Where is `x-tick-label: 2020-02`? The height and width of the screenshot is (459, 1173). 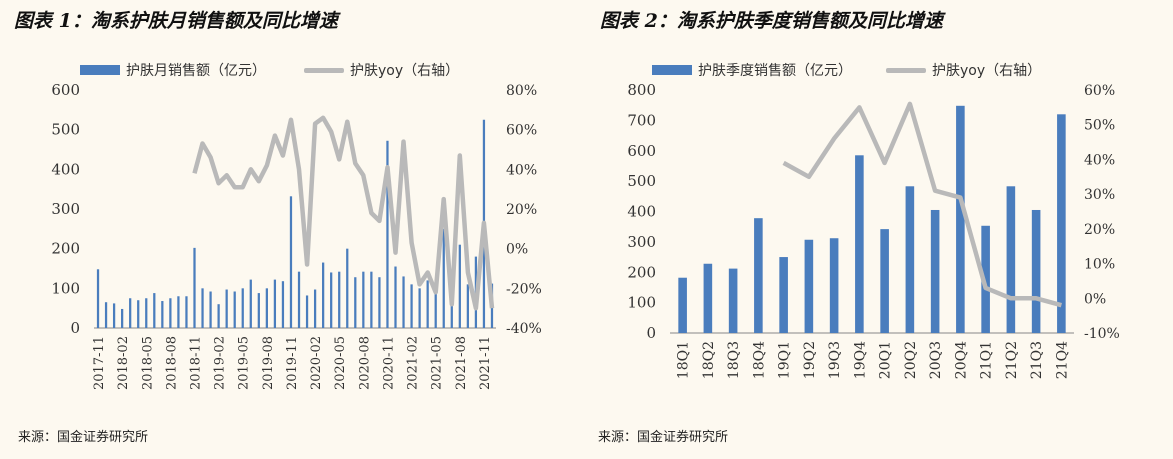
x-tick-label: 2020-02 is located at coordinates (316, 363).